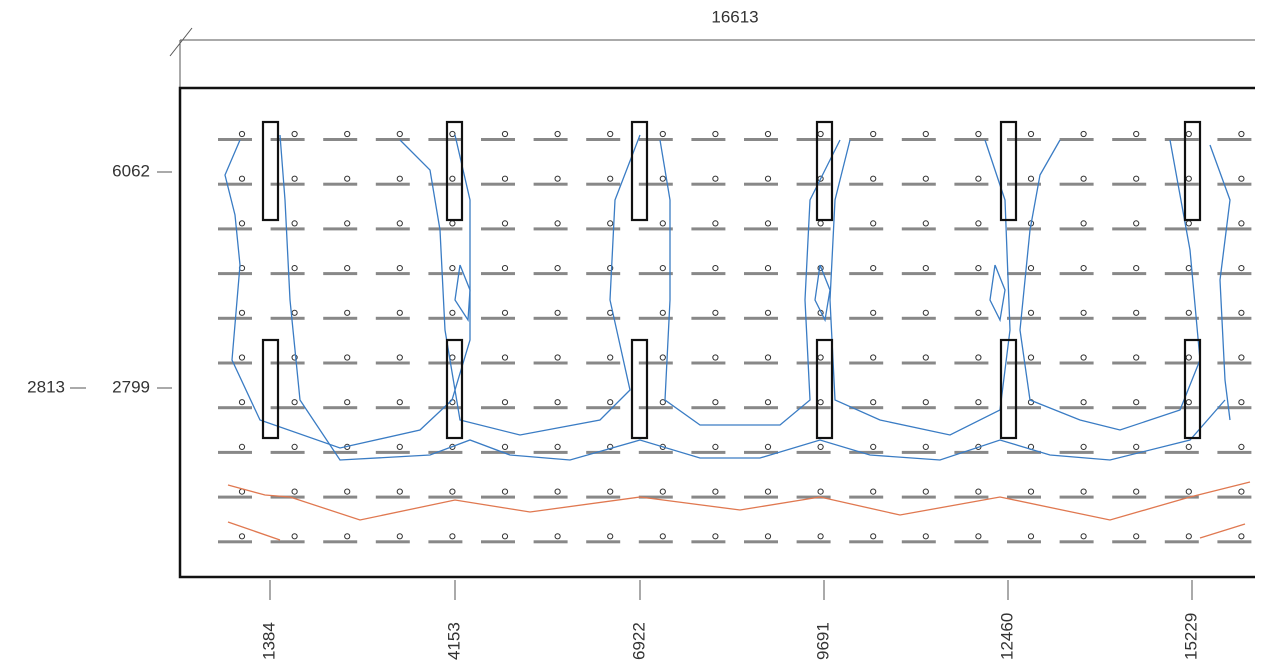  I want to click on bottom-dimension: 6922, so click(638, 641).